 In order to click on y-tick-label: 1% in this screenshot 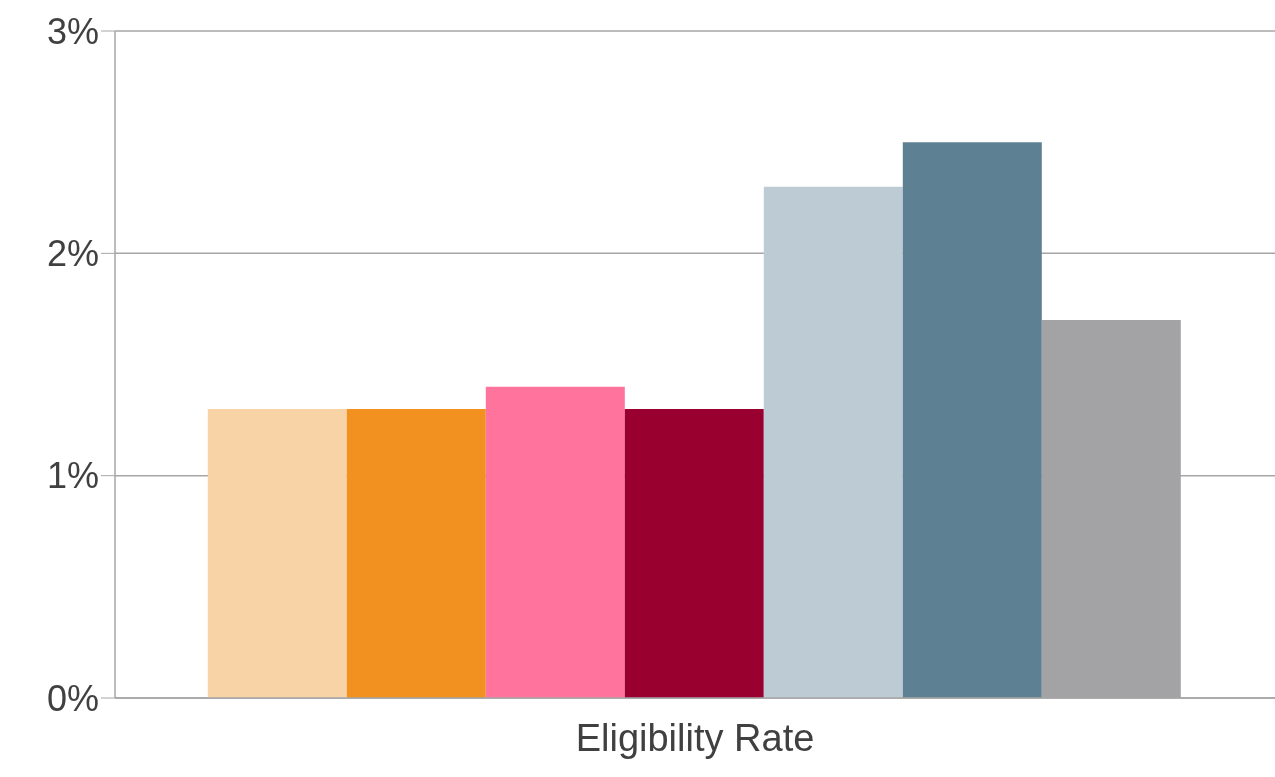, I will do `click(72, 476)`.